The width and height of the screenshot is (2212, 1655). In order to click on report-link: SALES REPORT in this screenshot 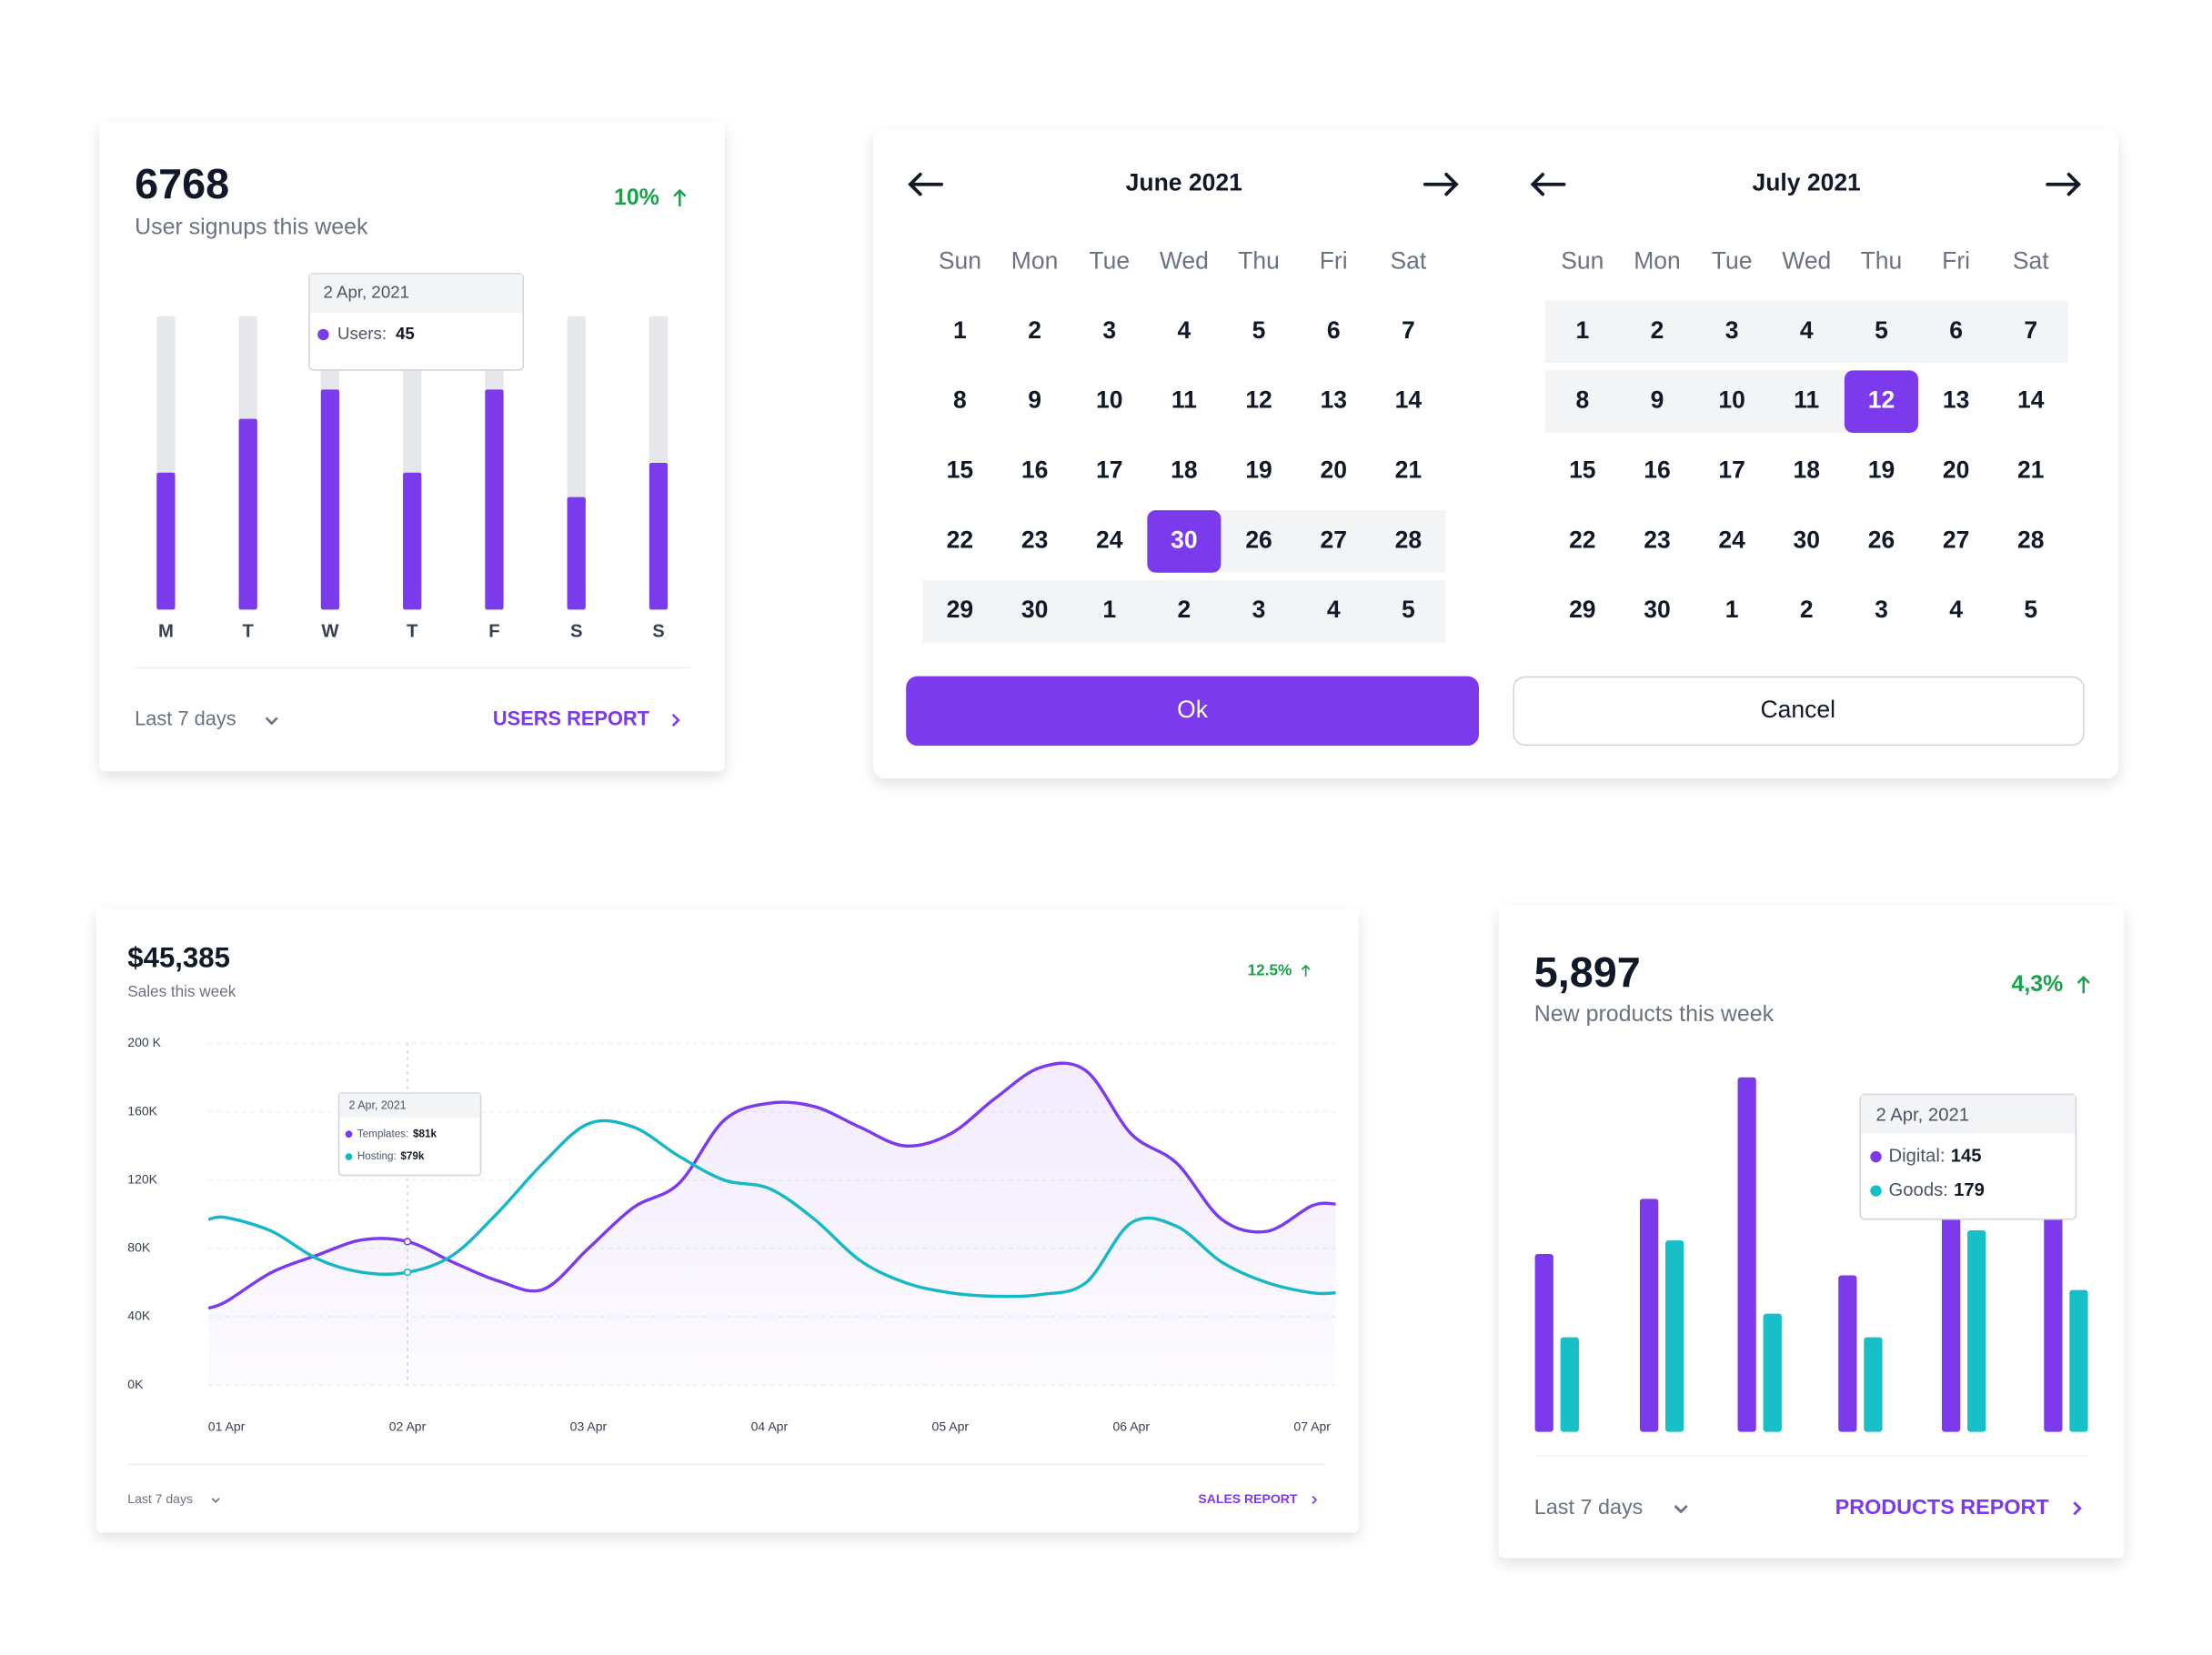, I will do `click(1247, 1498)`.